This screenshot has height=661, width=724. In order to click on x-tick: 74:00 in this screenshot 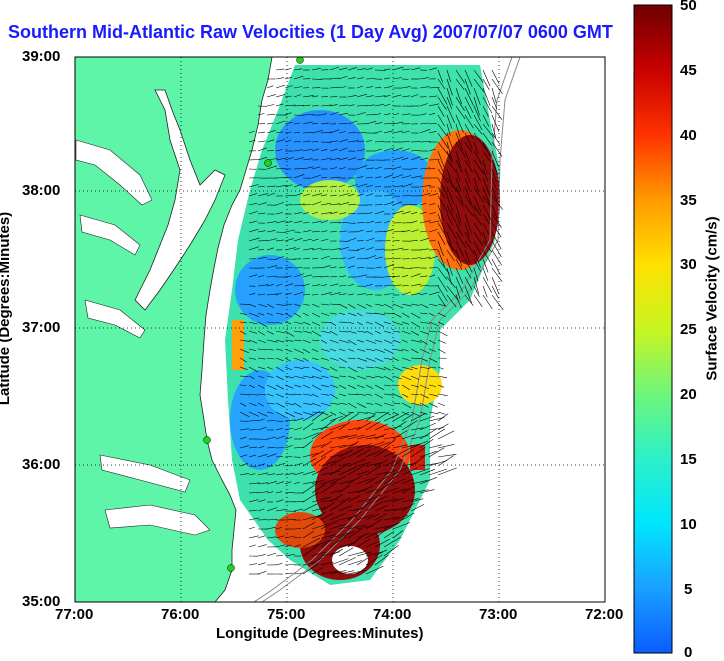, I will do `click(392, 614)`.